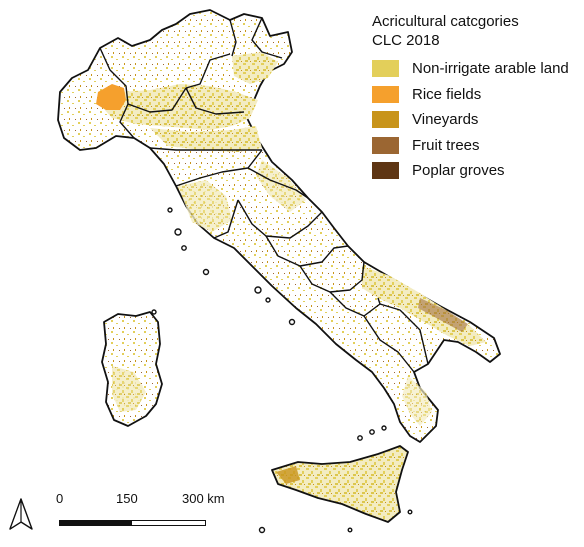 This screenshot has width=584, height=547. Describe the element at coordinates (21, 514) in the screenshot. I see `north-arrow-icon` at that location.